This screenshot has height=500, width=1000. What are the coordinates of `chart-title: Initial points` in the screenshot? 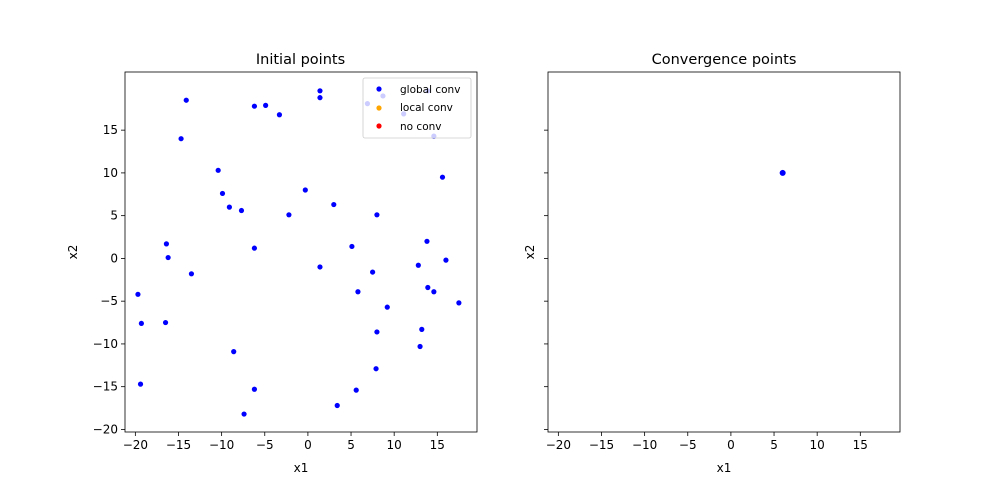 It's located at (300, 60).